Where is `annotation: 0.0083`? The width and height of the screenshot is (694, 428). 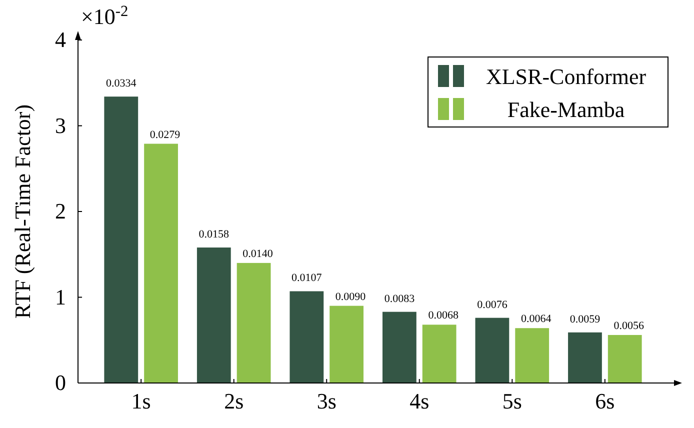 annotation: 0.0083 is located at coordinates (400, 298).